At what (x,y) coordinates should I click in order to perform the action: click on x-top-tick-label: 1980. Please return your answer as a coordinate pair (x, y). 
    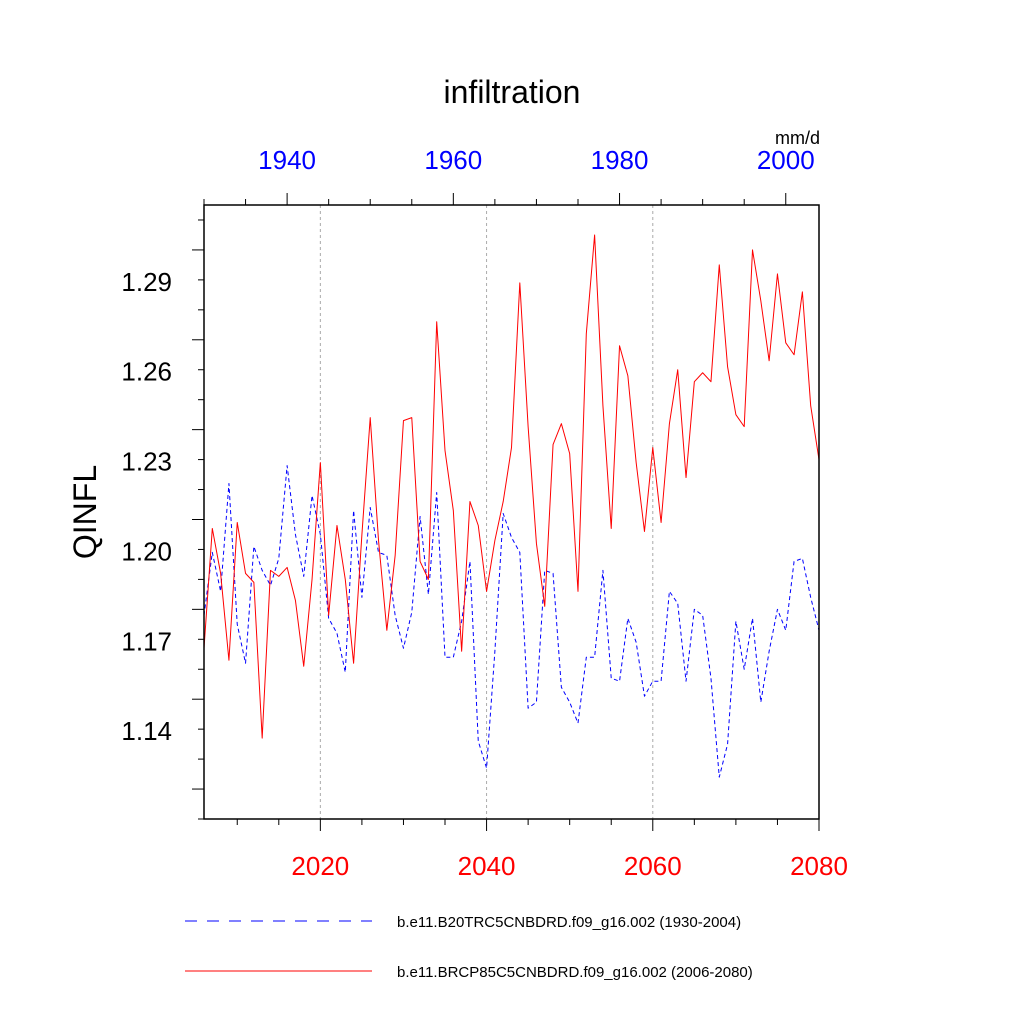
    Looking at the image, I should click on (620, 160).